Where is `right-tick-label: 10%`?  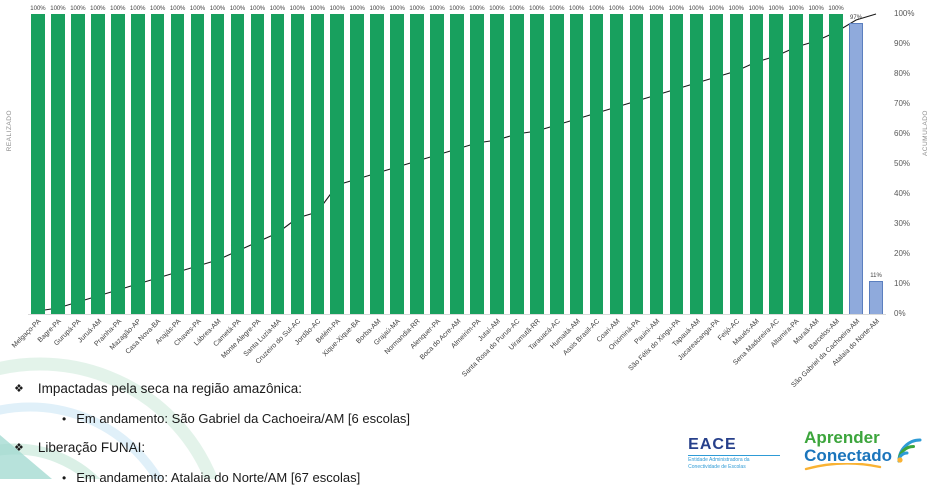 right-tick-label: 10% is located at coordinates (902, 283).